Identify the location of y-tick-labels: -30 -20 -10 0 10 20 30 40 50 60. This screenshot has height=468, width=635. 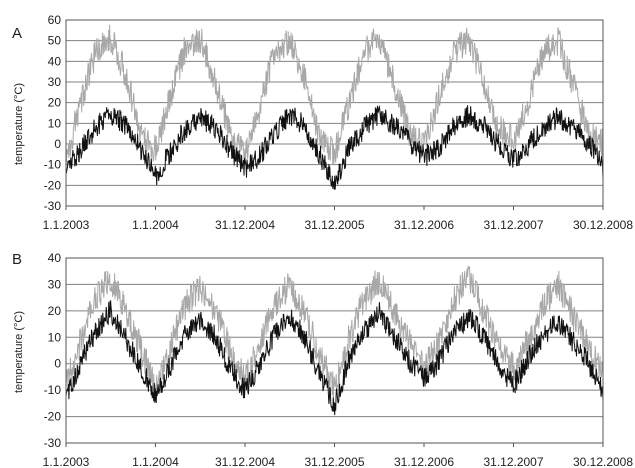
(53, 113).